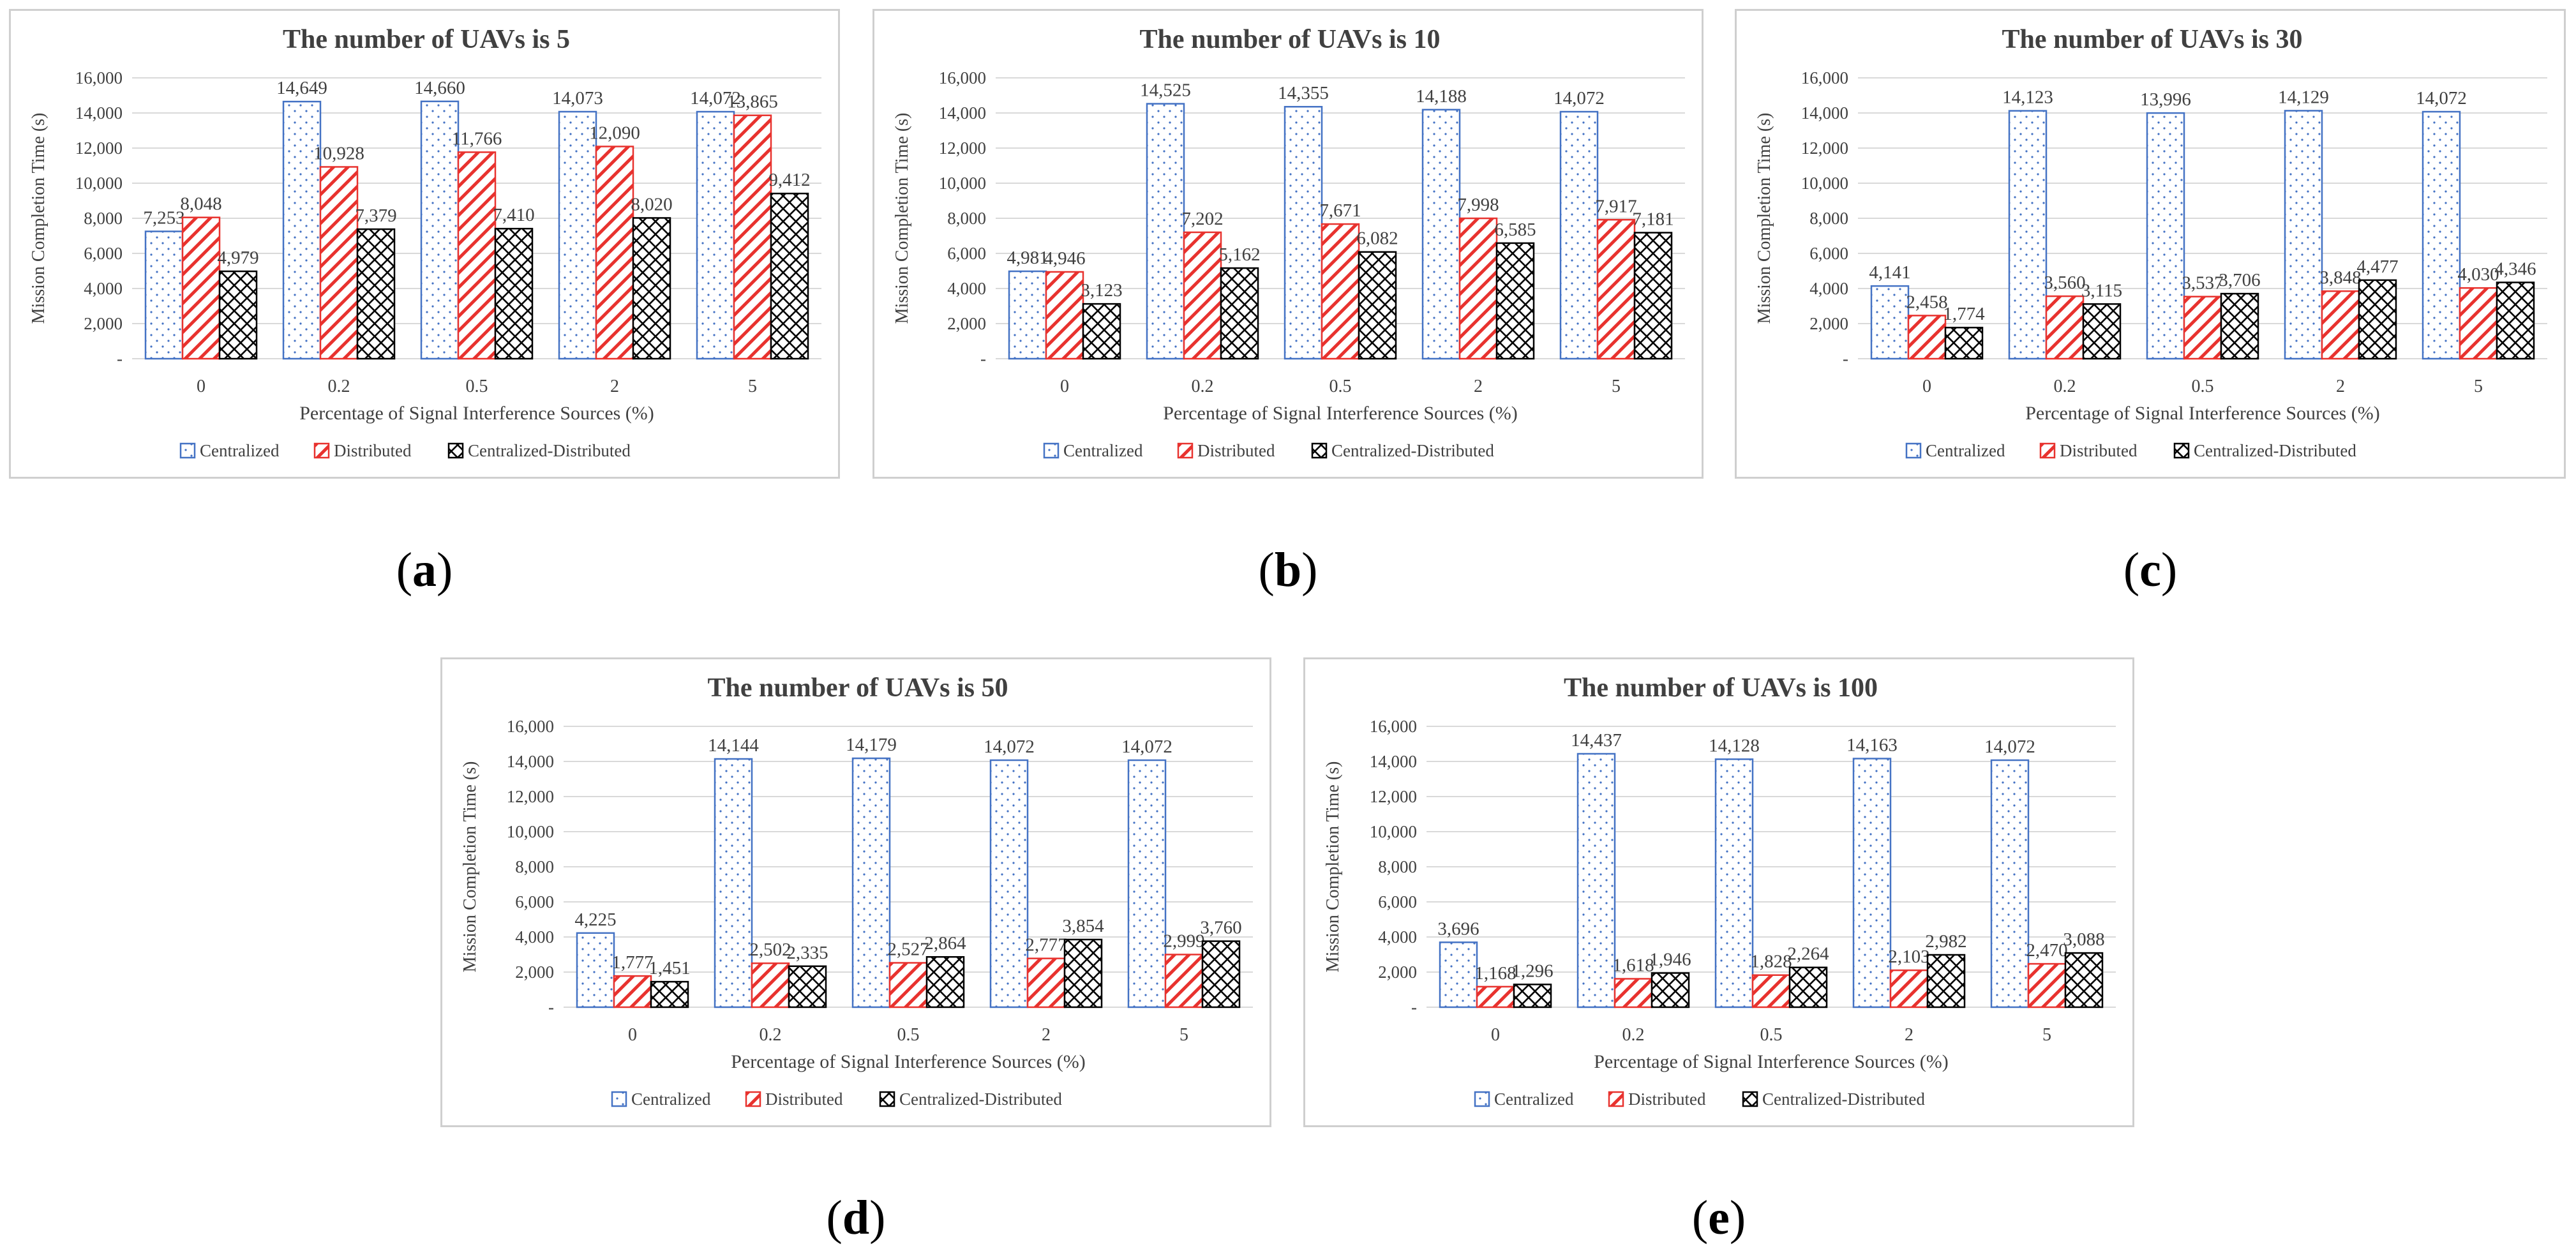 The width and height of the screenshot is (2576, 1251). What do you see at coordinates (1202, 219) in the screenshot?
I see `data-label-distributed: 7,202` at bounding box center [1202, 219].